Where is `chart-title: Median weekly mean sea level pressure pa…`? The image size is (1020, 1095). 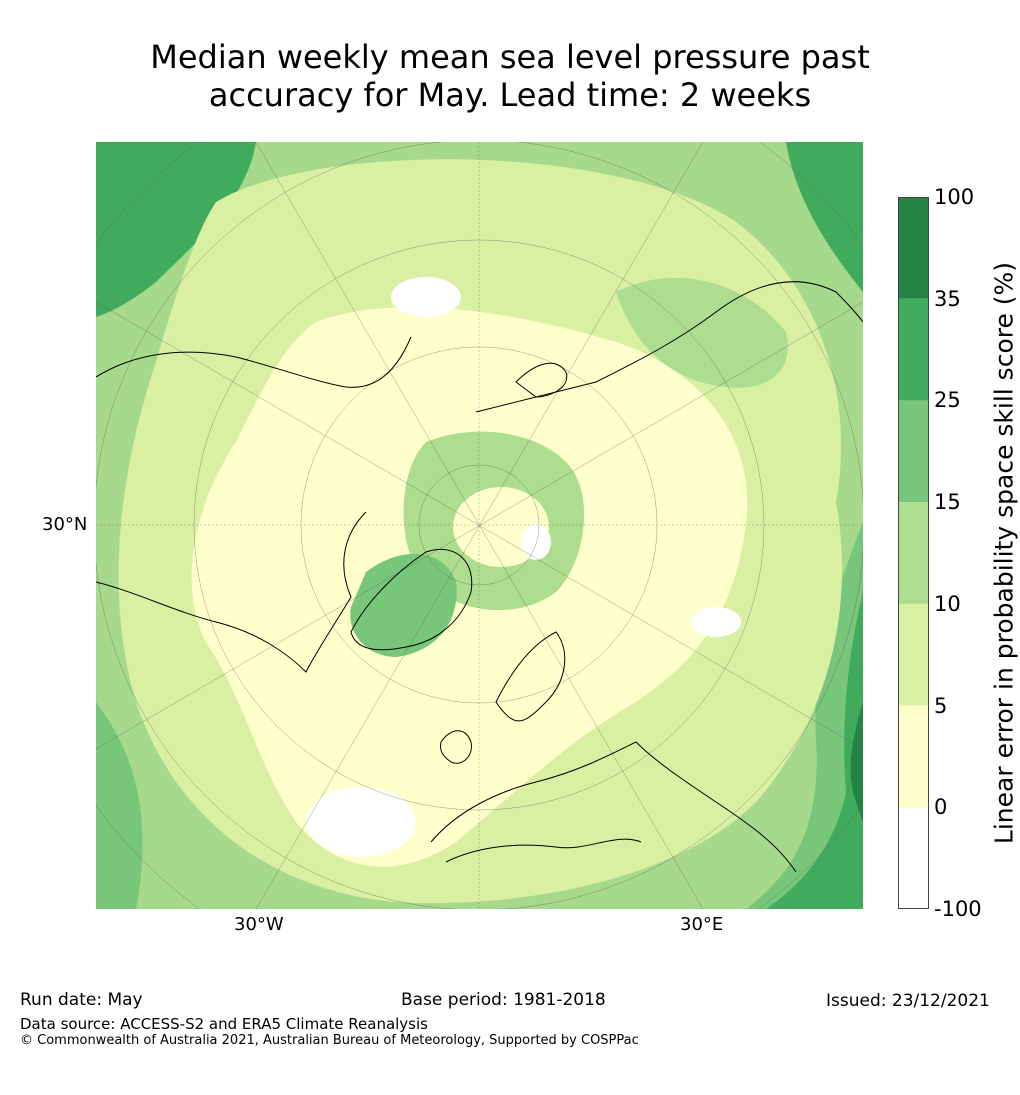 chart-title: Median weekly mean sea level pressure pa… is located at coordinates (510, 76).